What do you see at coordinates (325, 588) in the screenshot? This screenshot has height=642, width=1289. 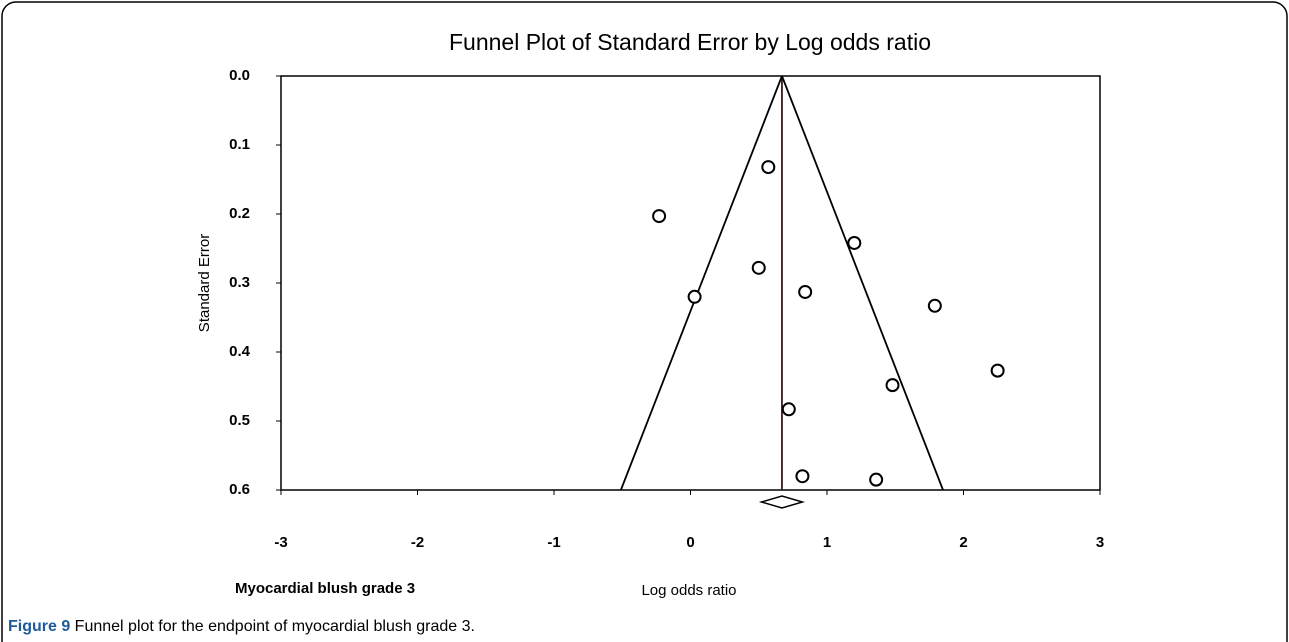 I see `annotation: Myocardial blush grade 3` at bounding box center [325, 588].